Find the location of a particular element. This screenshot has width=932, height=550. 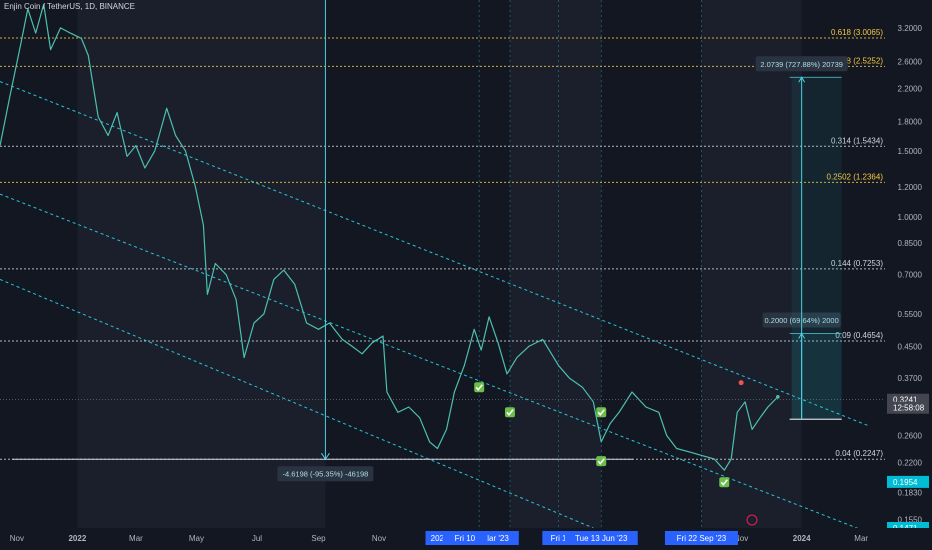

price-tick-label: 0.3700 is located at coordinates (910, 378).